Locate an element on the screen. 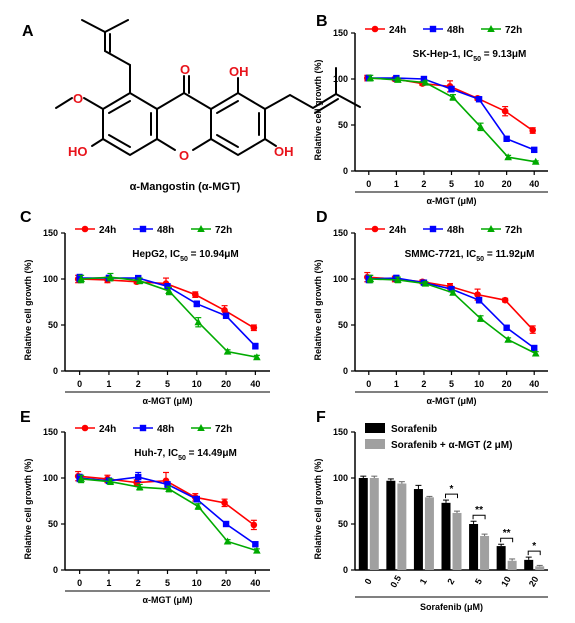 The height and width of the screenshot is (623, 575). x-tick-label: 20 is located at coordinates (226, 583).